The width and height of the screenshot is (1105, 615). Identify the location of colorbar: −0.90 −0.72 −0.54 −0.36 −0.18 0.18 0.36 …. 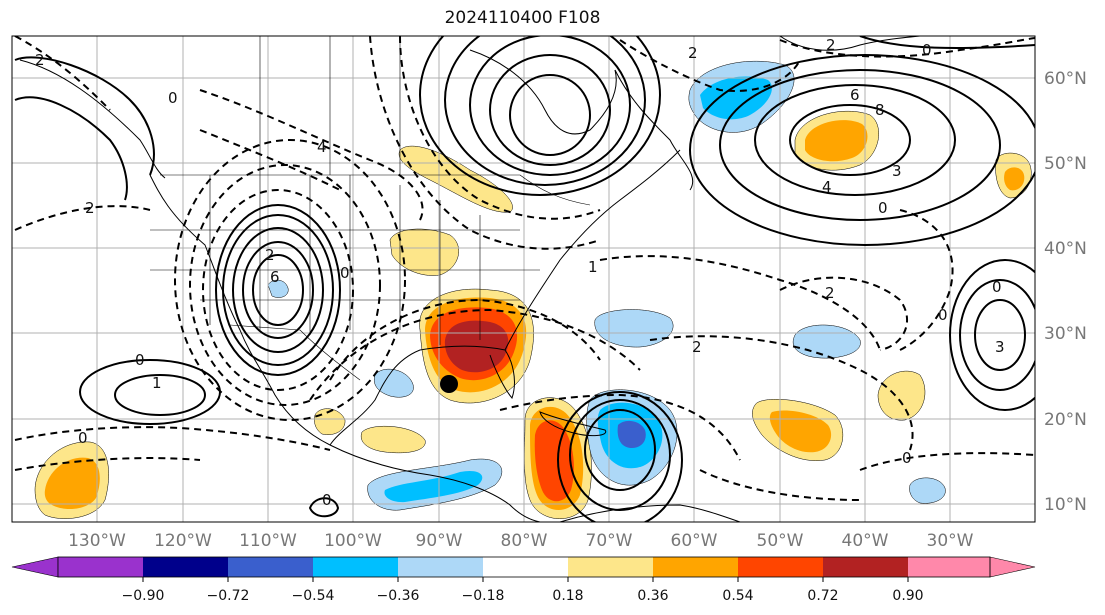
(523, 580).